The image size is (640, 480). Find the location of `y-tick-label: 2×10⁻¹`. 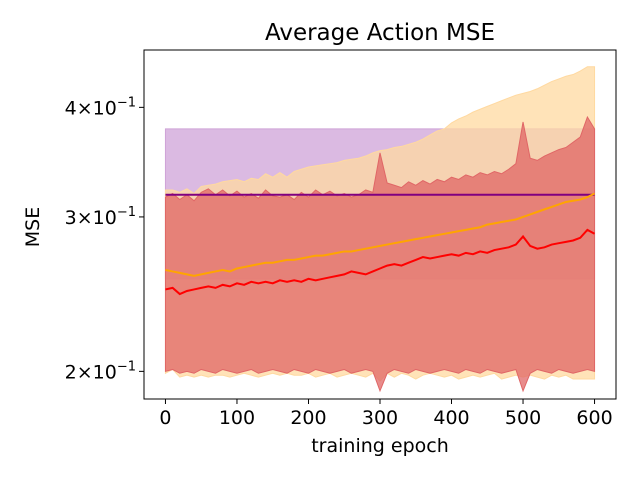

y-tick-label: 2×10⁻¹ is located at coordinates (100, 371).